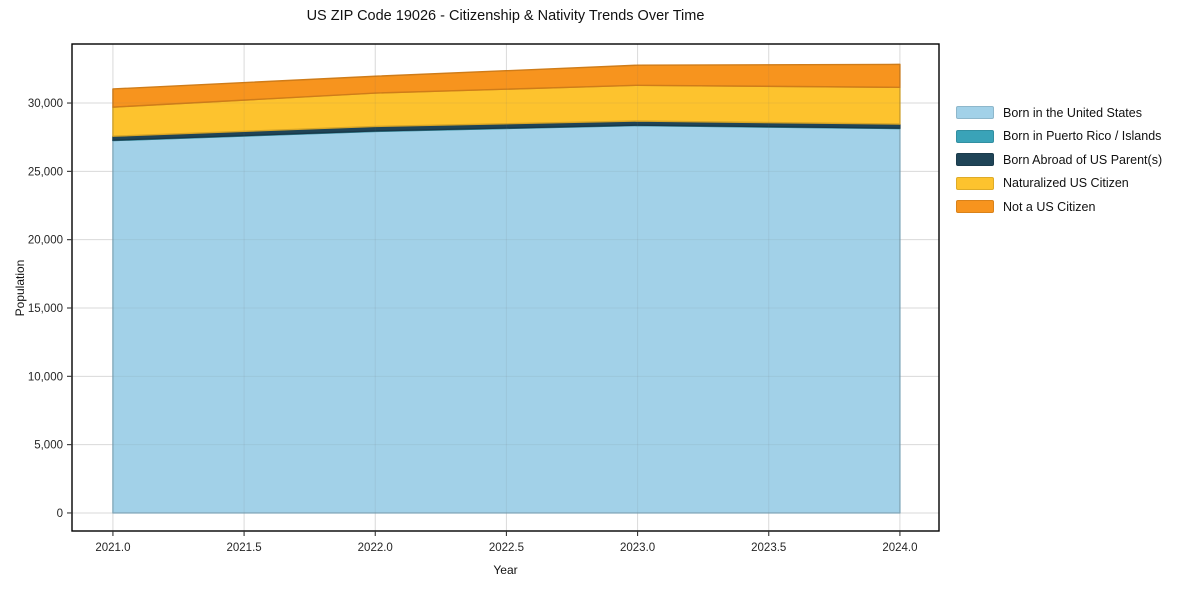 The image size is (1189, 590). Describe the element at coordinates (1066, 183) in the screenshot. I see `legend-label: Naturalized US Citizen` at that location.